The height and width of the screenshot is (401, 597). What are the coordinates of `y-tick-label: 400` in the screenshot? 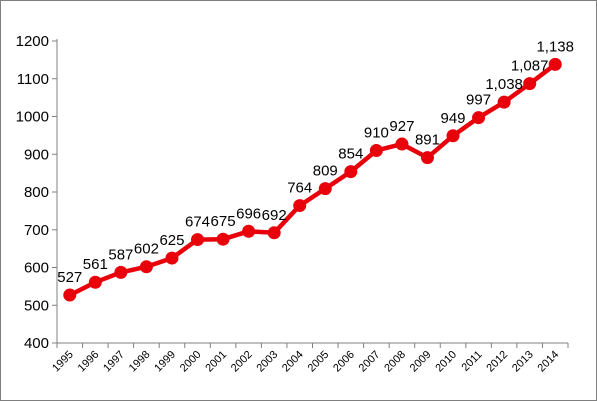 It's located at (36, 343).